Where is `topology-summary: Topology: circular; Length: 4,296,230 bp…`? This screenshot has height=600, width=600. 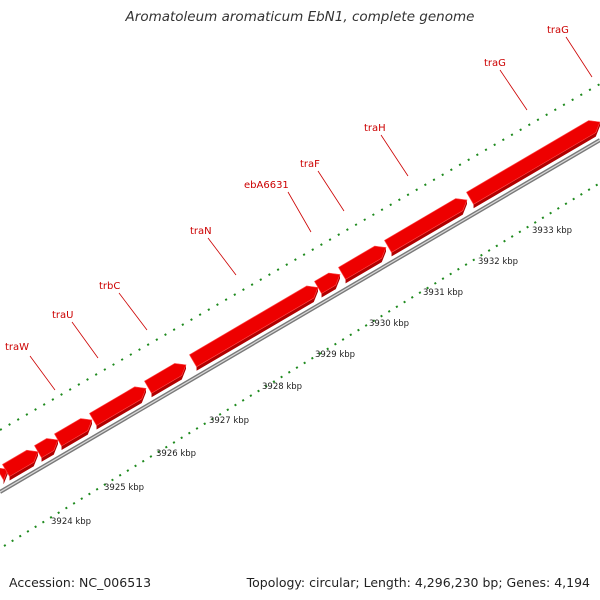 topology-summary: Topology: circular; Length: 4,296,230 bp… is located at coordinates (418, 582).